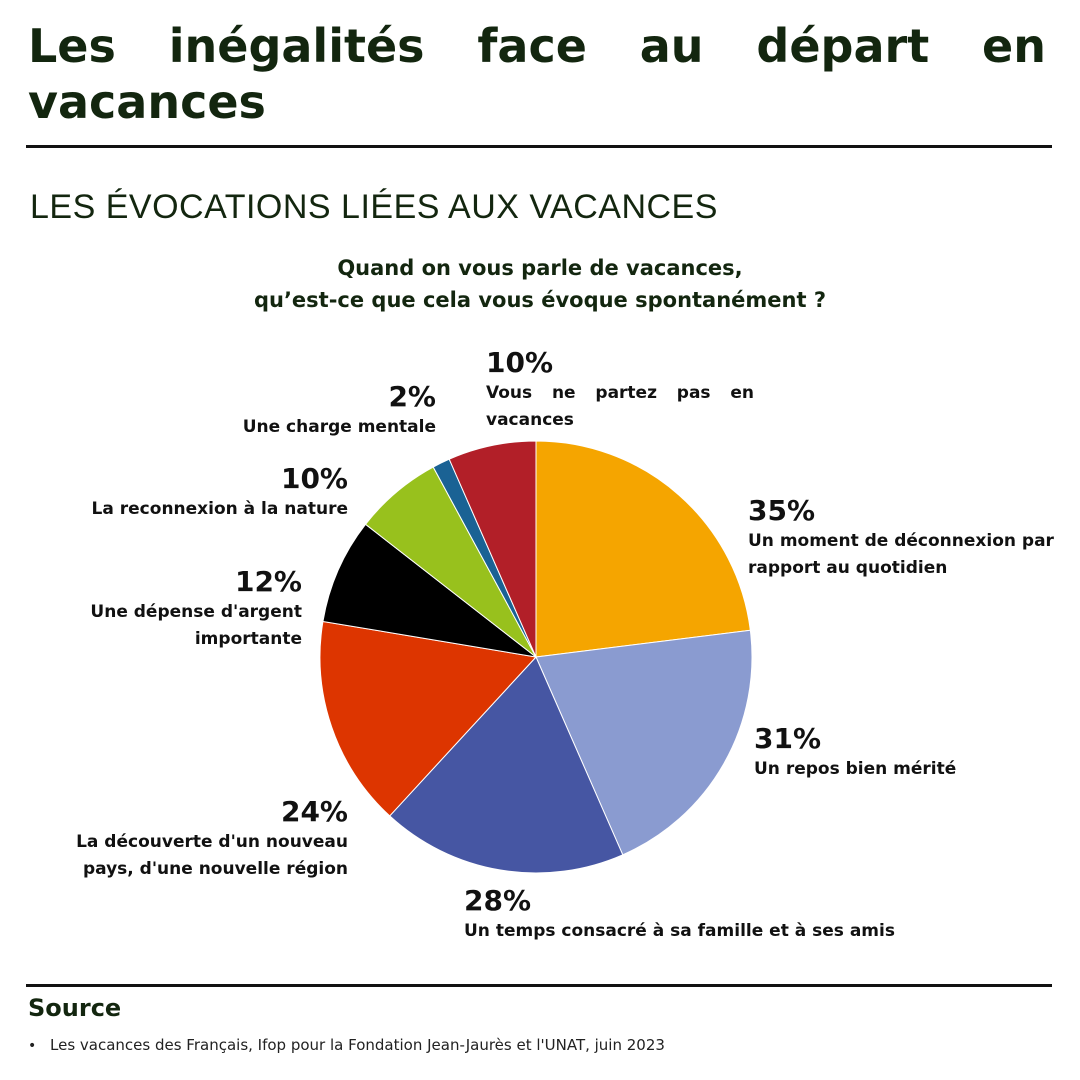 The width and height of the screenshot is (1080, 1080). Describe the element at coordinates (428, 718) in the screenshot. I see `pie-slice-decouverte` at that location.